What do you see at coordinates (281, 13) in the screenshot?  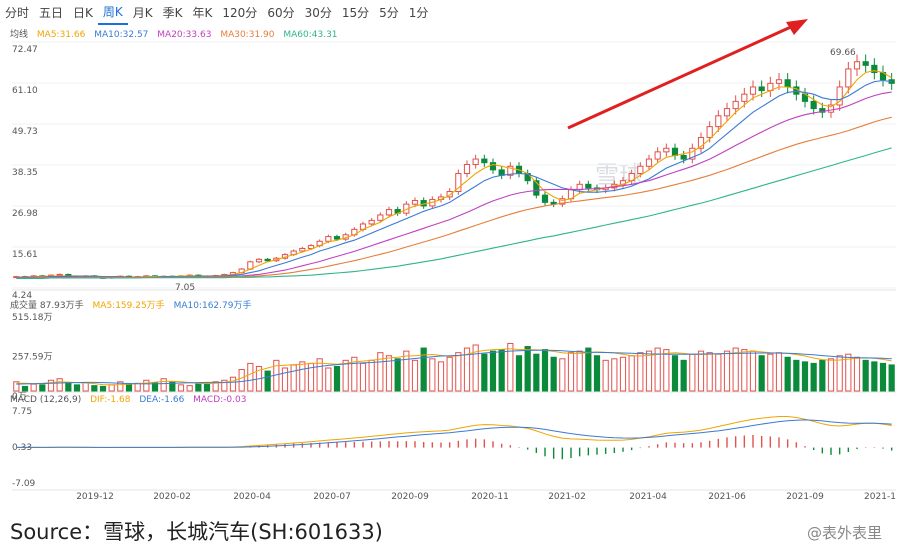 I see `tab-8: 60分` at bounding box center [281, 13].